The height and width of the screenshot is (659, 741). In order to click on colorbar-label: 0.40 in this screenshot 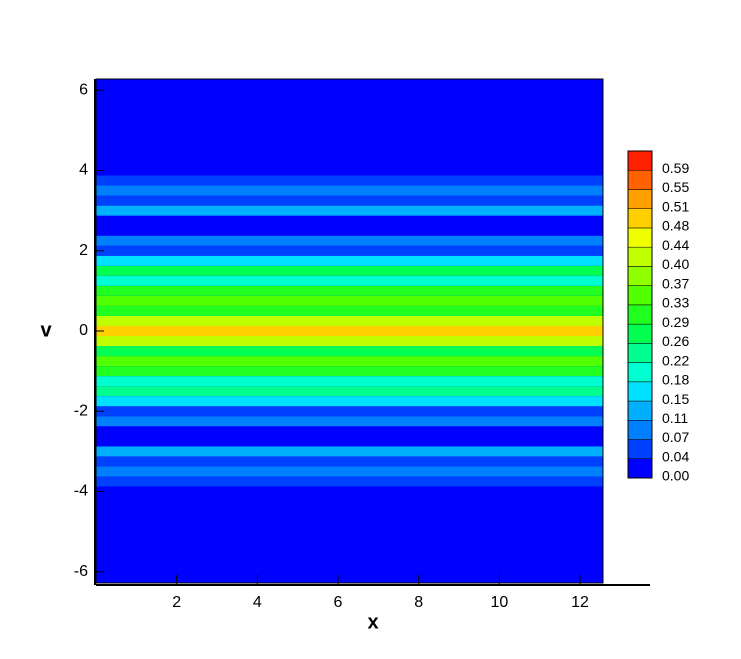, I will do `click(675, 264)`.